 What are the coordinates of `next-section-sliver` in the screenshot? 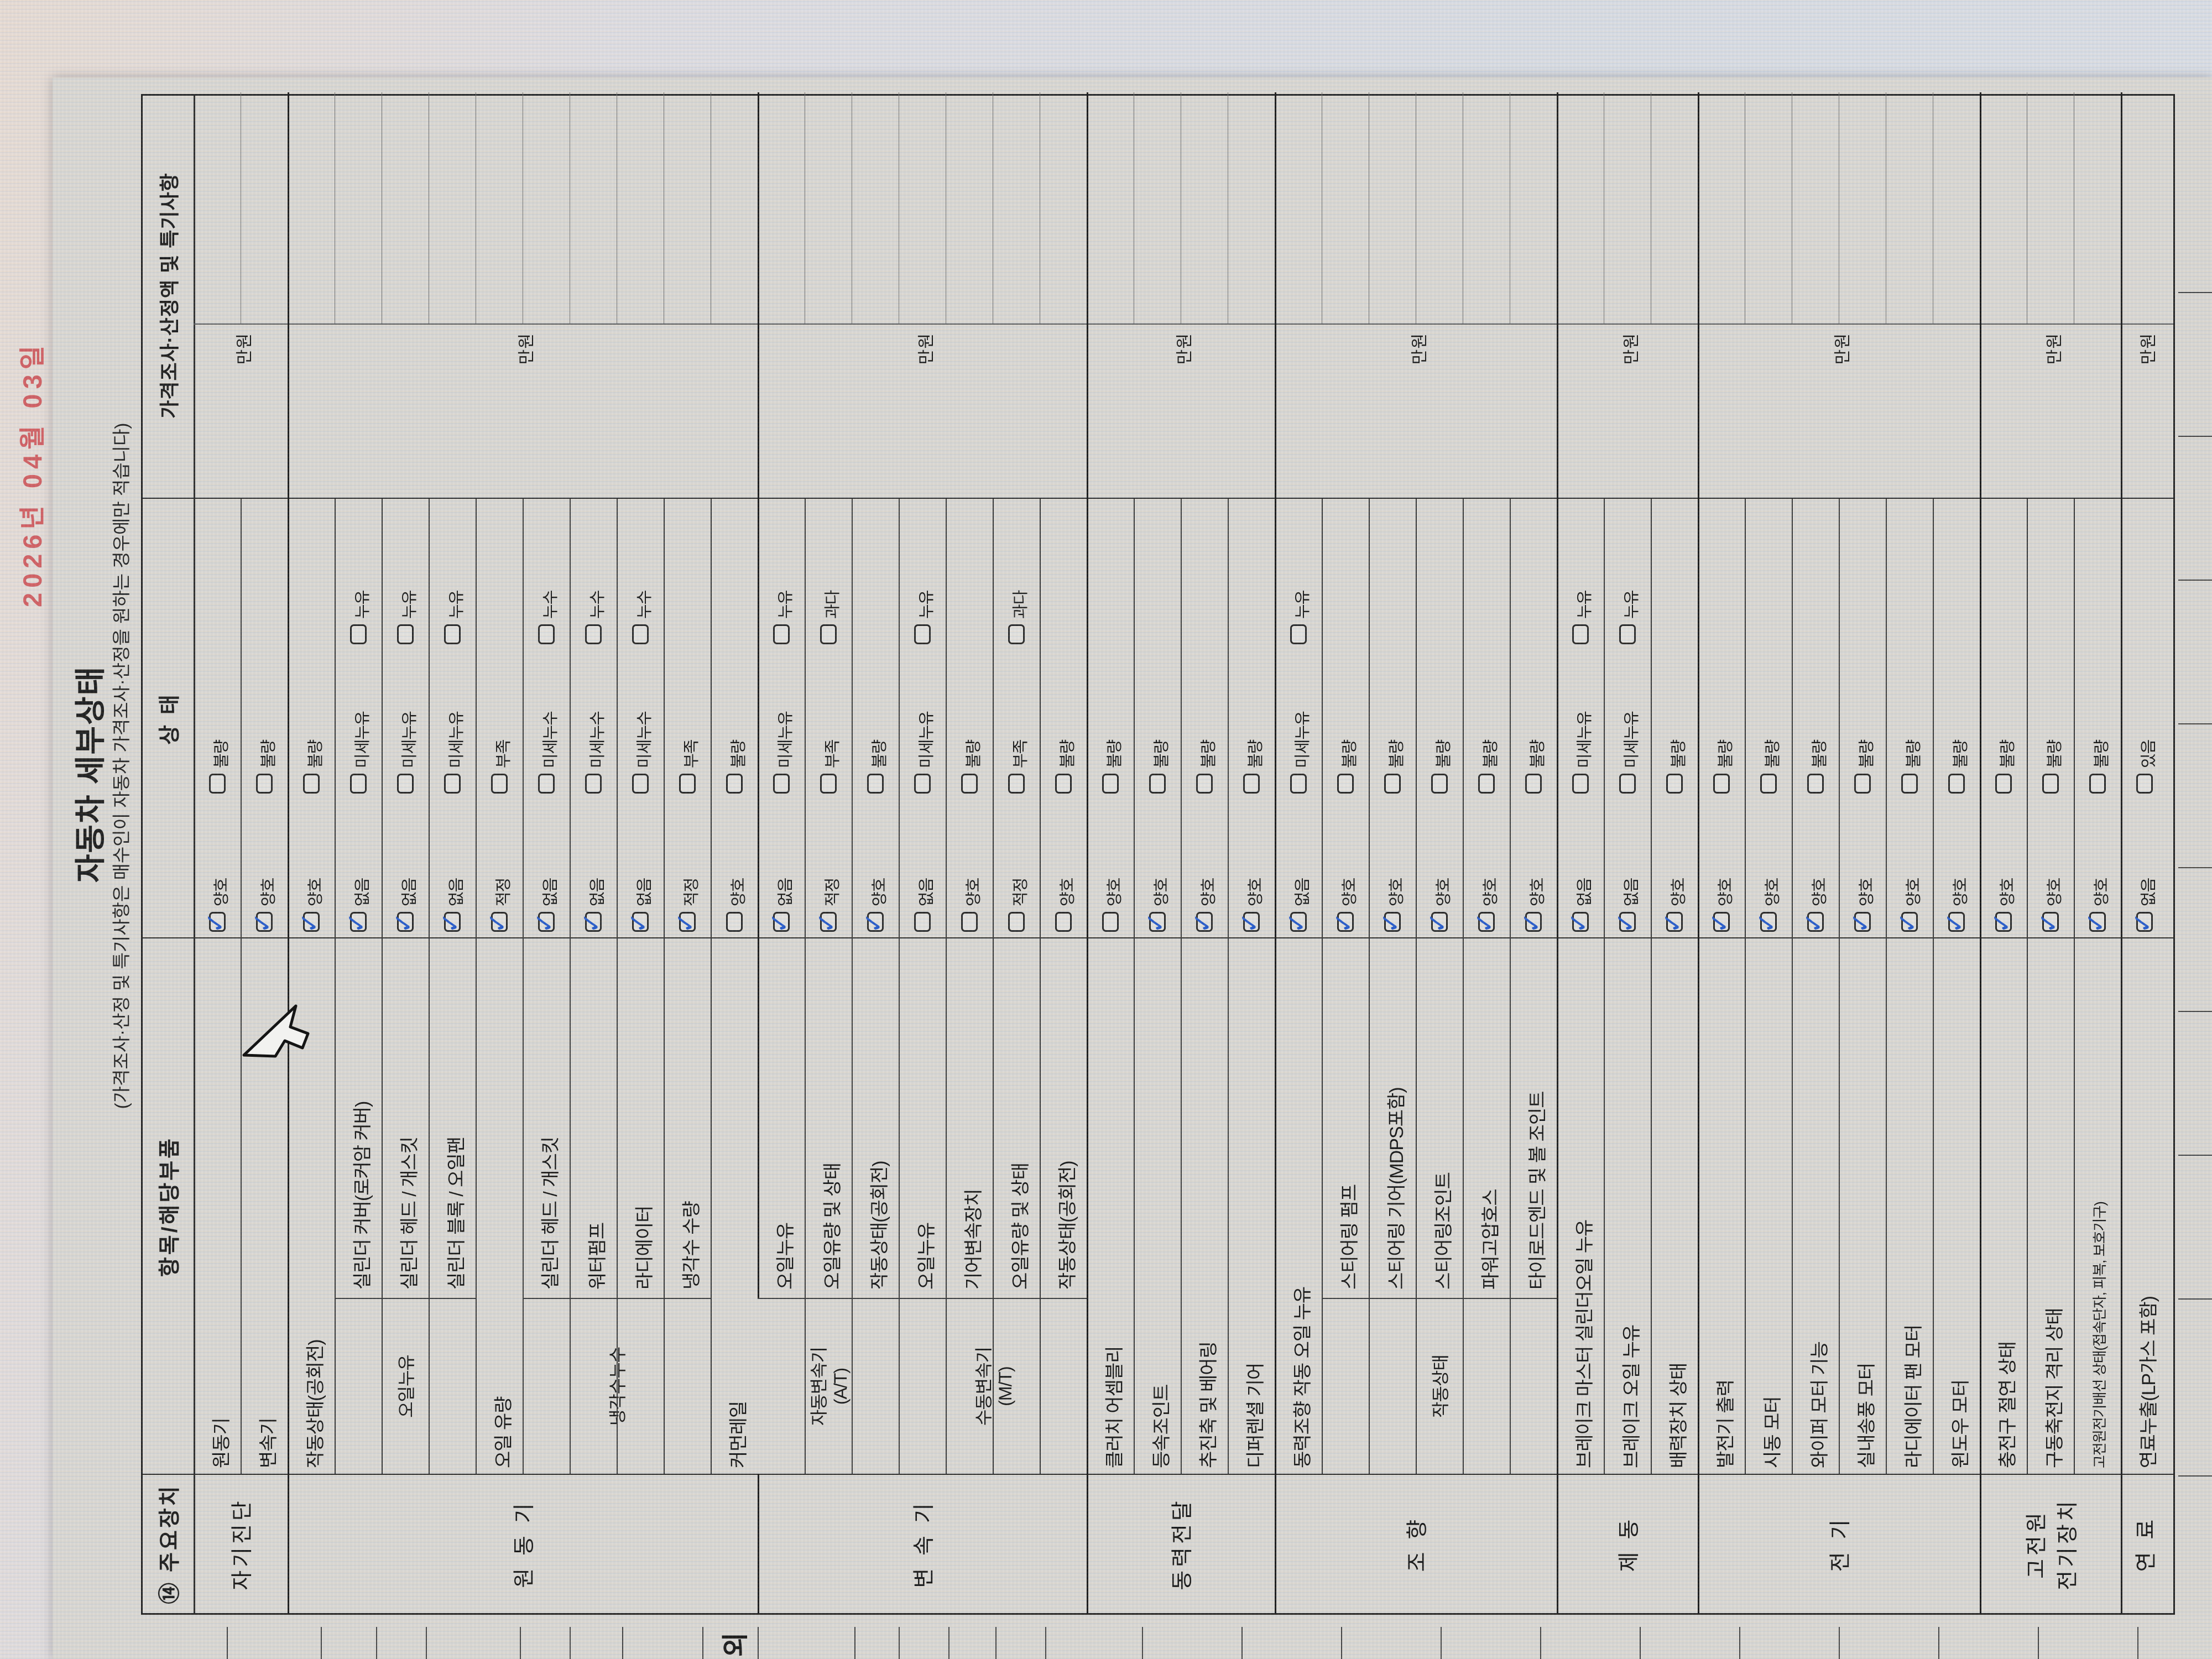 It's located at (2193, 855).